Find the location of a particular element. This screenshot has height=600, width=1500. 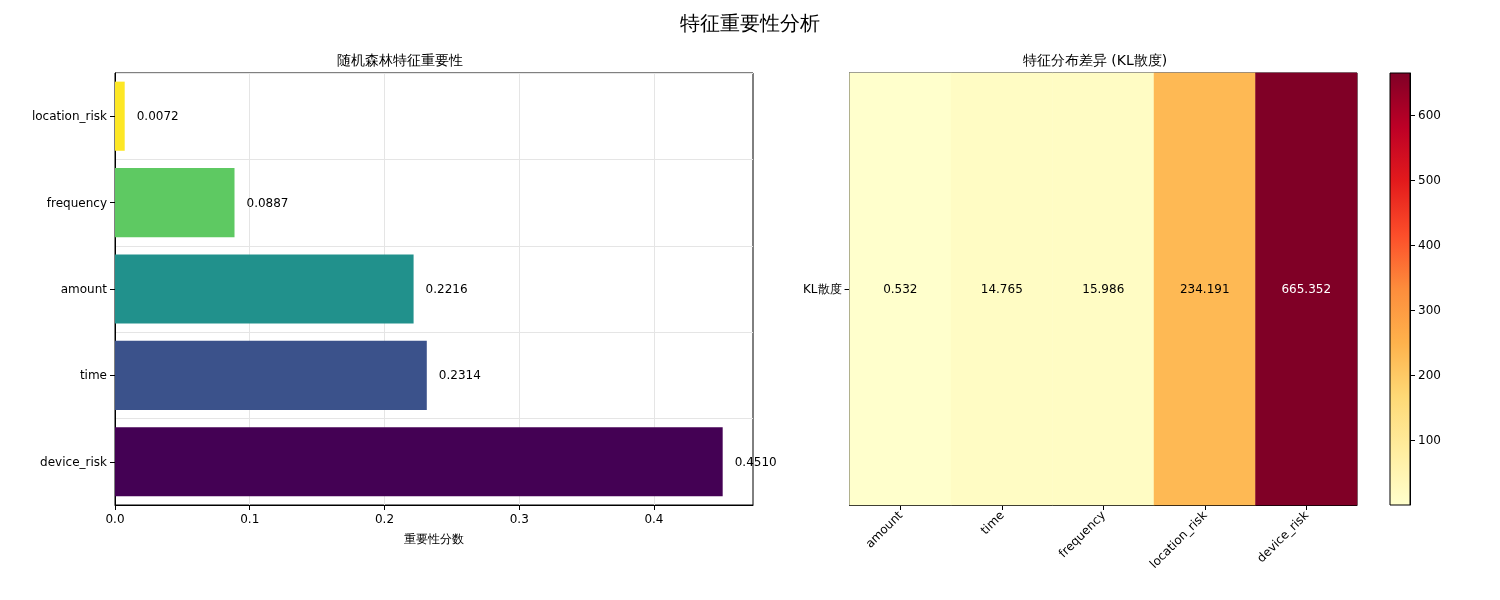

data-label: 0.0887 is located at coordinates (267, 202).